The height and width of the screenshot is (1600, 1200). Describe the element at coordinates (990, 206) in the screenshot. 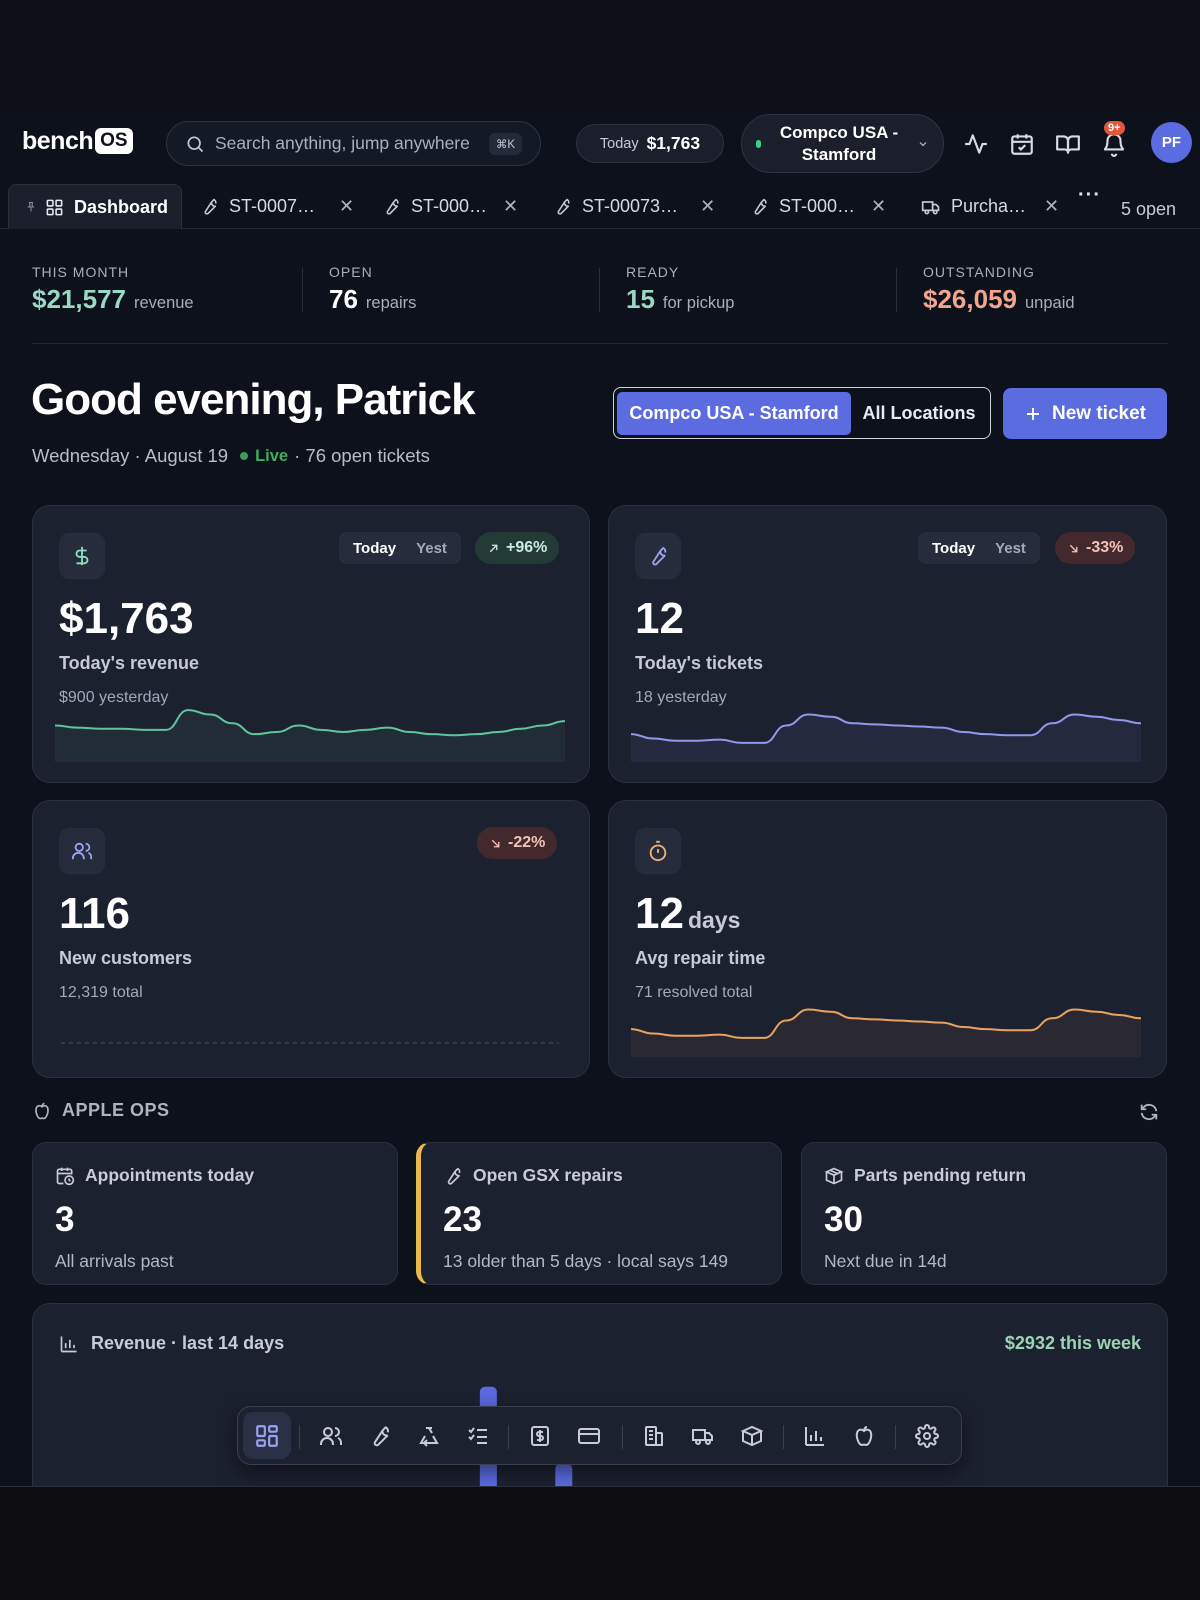

I see `tab-purchase: Purcha… ✕` at that location.